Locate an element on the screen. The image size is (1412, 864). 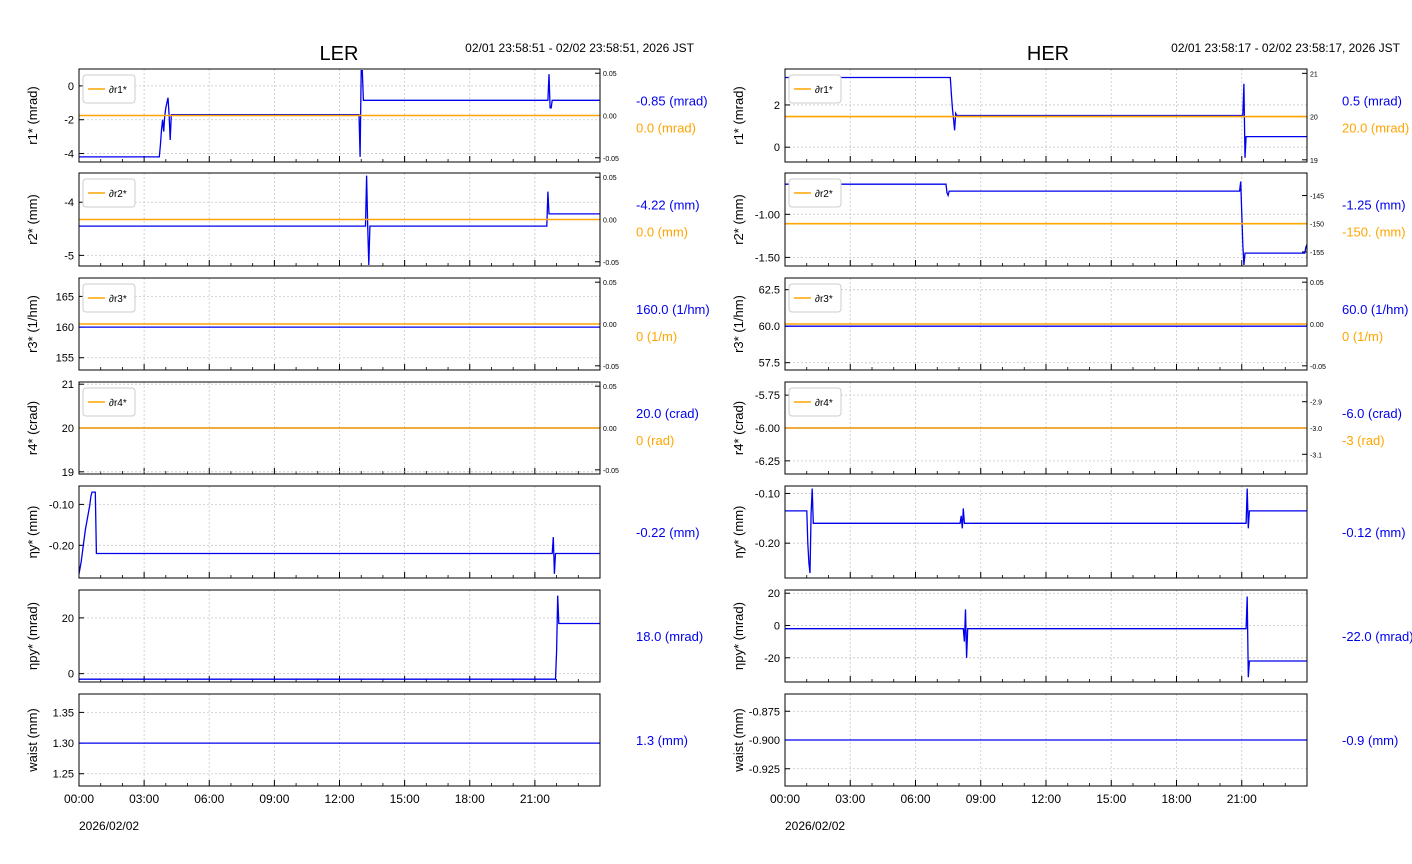
current-value-label: -6.0 (crad) is located at coordinates (1372, 413).